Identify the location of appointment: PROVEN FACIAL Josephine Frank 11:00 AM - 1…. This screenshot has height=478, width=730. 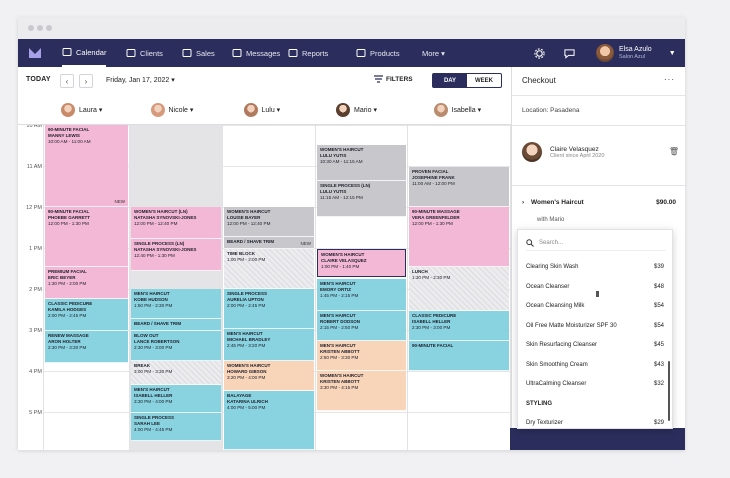
(459, 187).